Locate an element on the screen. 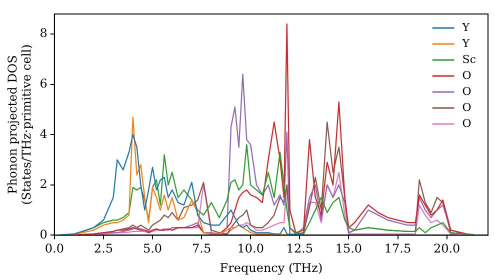  x-tick-label: 20.0 is located at coordinates (446, 249).